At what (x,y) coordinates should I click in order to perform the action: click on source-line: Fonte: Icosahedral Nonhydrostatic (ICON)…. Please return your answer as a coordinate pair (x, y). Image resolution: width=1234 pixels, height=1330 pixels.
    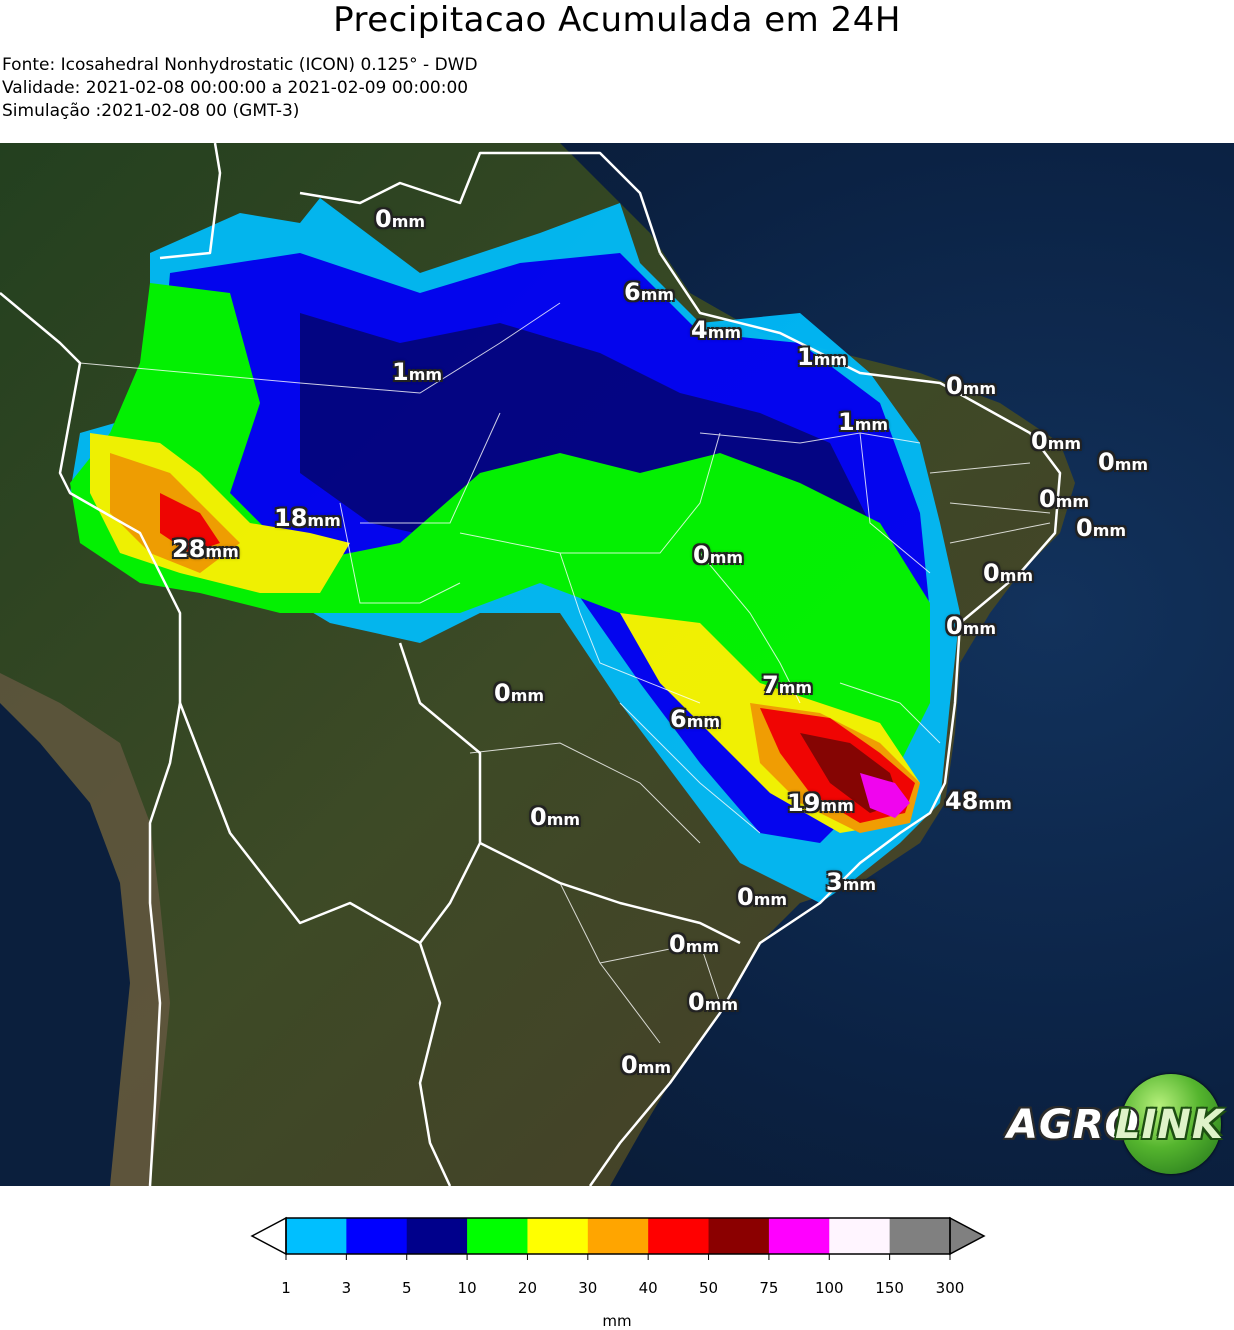
    Looking at the image, I should click on (240, 65).